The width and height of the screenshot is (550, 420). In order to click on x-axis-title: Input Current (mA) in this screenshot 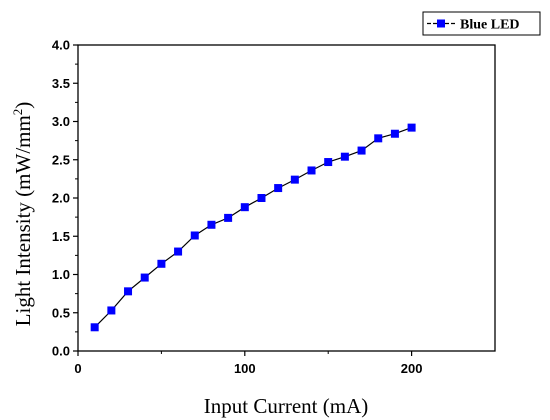, I will do `click(286, 406)`.